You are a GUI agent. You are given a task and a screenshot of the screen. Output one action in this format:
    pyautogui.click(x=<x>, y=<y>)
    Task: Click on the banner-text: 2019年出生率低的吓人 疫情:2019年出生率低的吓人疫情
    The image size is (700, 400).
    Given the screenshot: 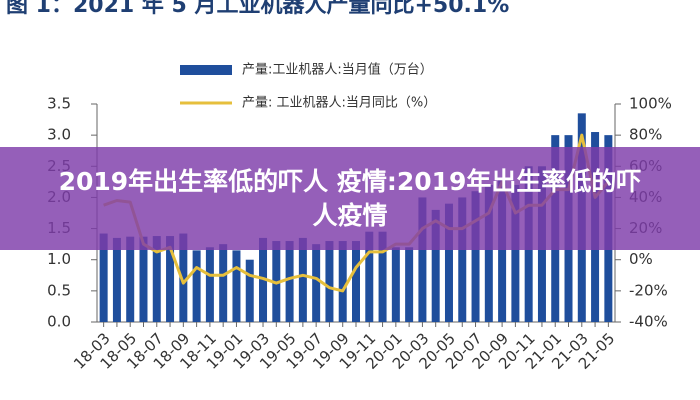 What is the action you would take?
    pyautogui.click(x=350, y=198)
    